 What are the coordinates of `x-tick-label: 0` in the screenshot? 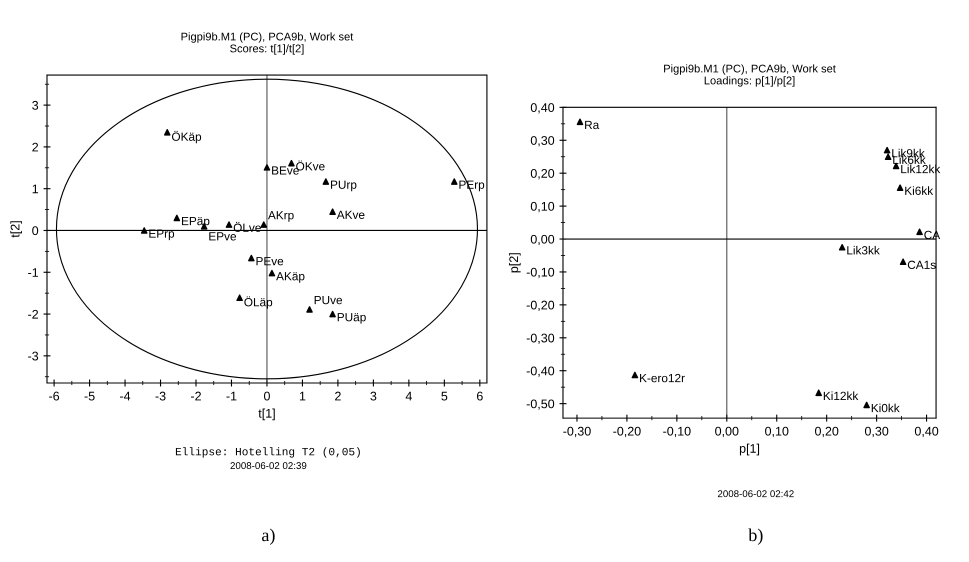 It's located at (267, 396).